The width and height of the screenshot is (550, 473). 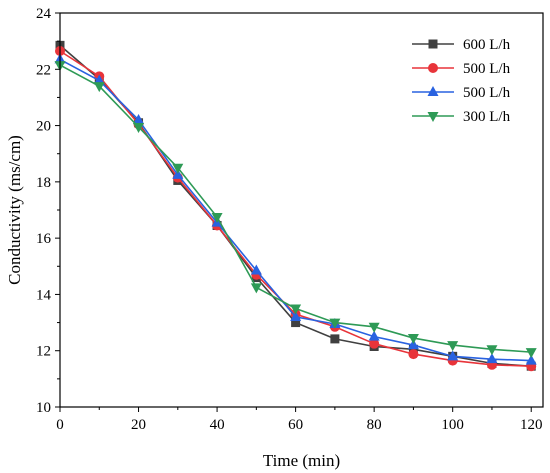 I want to click on y-tick-label: 18, so click(x=43, y=183).